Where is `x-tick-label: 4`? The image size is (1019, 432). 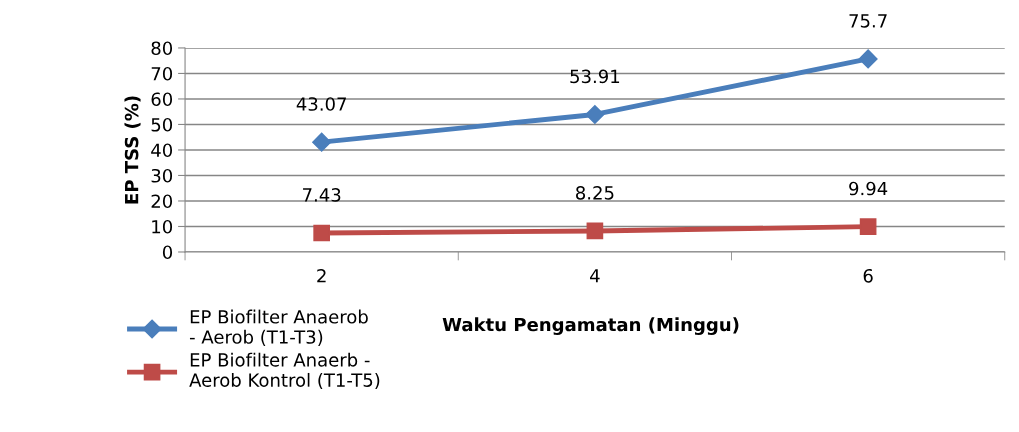
x-tick-label: 4 is located at coordinates (595, 276).